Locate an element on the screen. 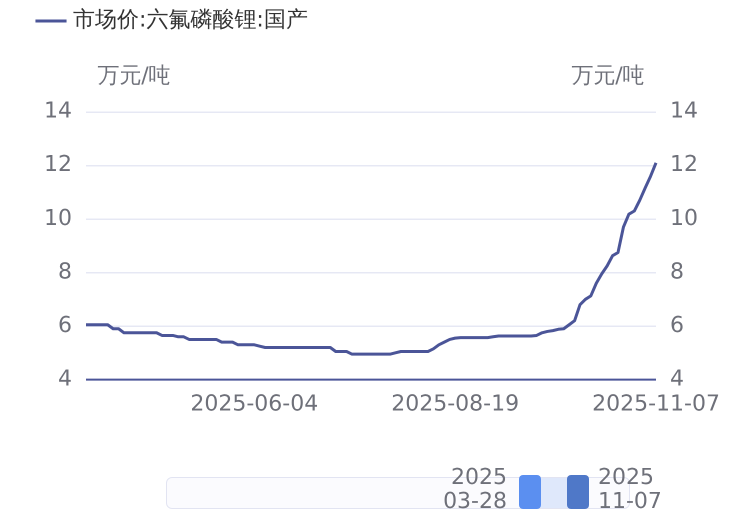 This screenshot has width=742, height=532. legend-label: 市场价:六氟磷酸锂:国产 is located at coordinates (190, 20).